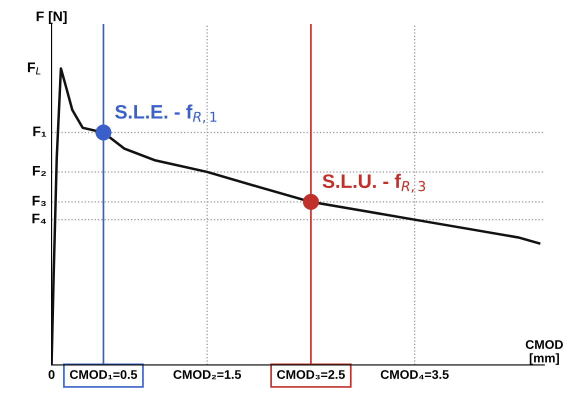 This screenshot has height=401, width=573. Describe the element at coordinates (311, 375) in the screenshot. I see `x-tick-label: CMOD₃=2.5` at that location.